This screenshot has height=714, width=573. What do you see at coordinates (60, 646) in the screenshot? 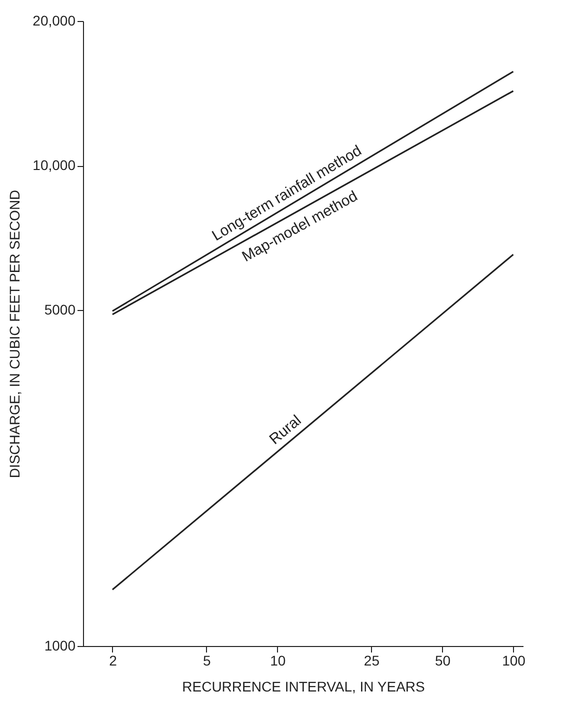
I see `y-tick-label: 1000` at bounding box center [60, 646].